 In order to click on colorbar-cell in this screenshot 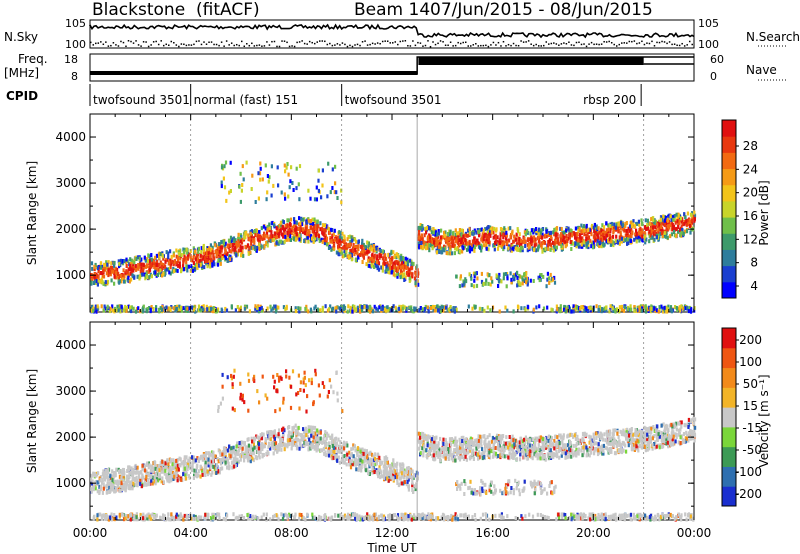, I will do `click(729, 258)`.